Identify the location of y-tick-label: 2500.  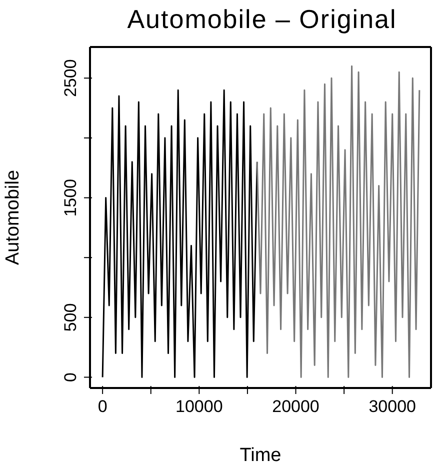
(70, 78).